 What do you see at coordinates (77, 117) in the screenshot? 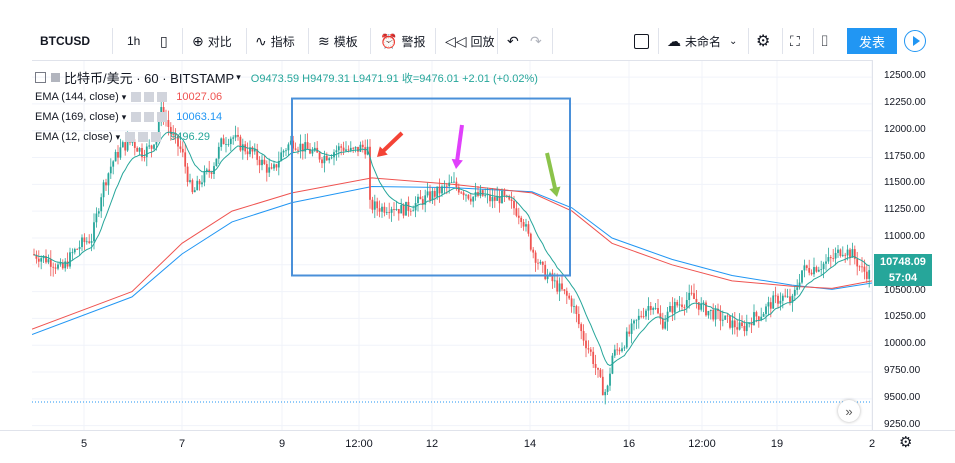
I see `legend-name: EMA (169, close)` at bounding box center [77, 117].